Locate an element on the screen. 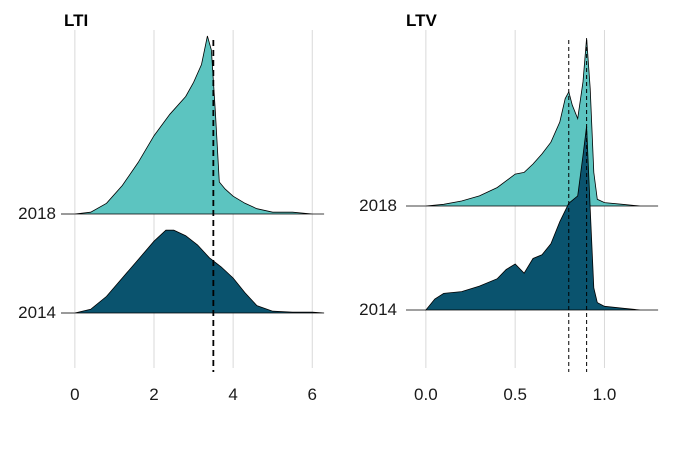 The height and width of the screenshot is (450, 681). x-tick-label: 0 is located at coordinates (74, 394).